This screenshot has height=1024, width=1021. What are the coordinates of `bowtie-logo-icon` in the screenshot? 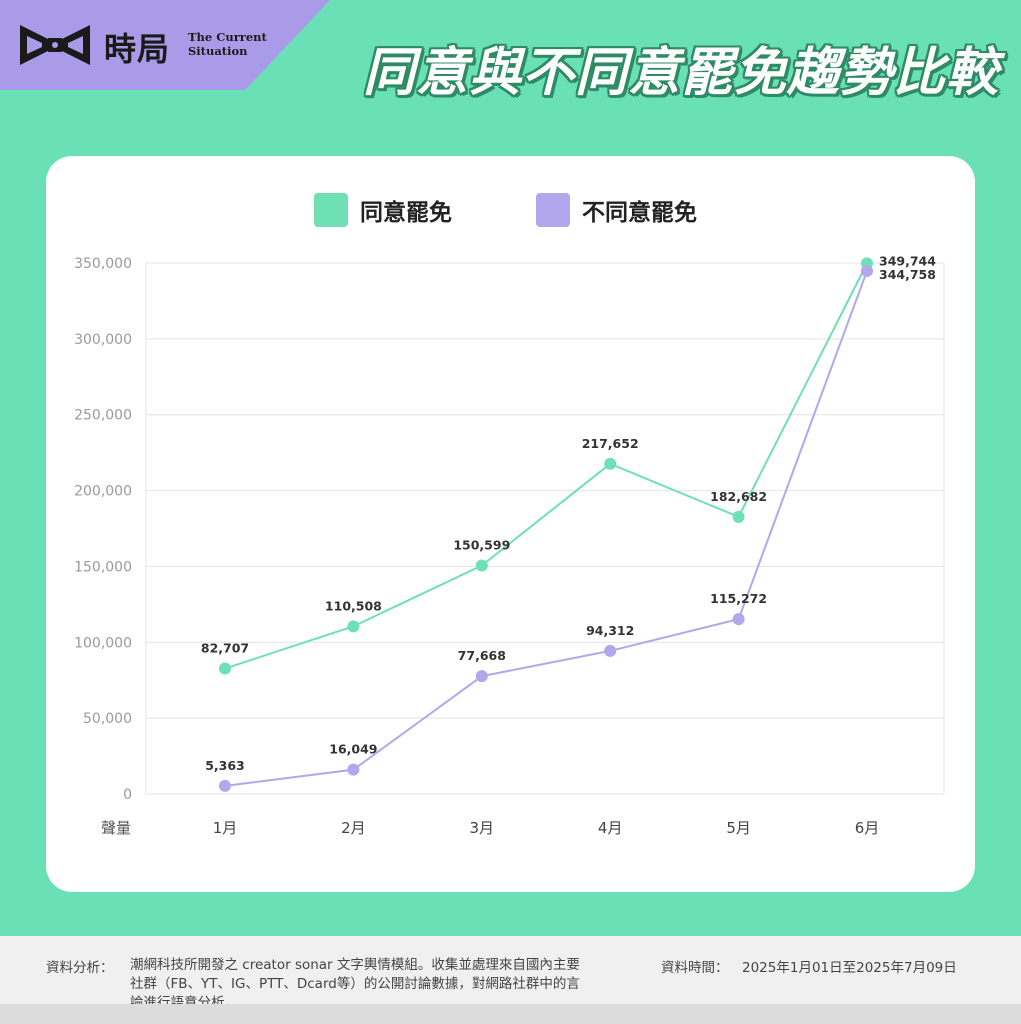 It's located at (55, 45).